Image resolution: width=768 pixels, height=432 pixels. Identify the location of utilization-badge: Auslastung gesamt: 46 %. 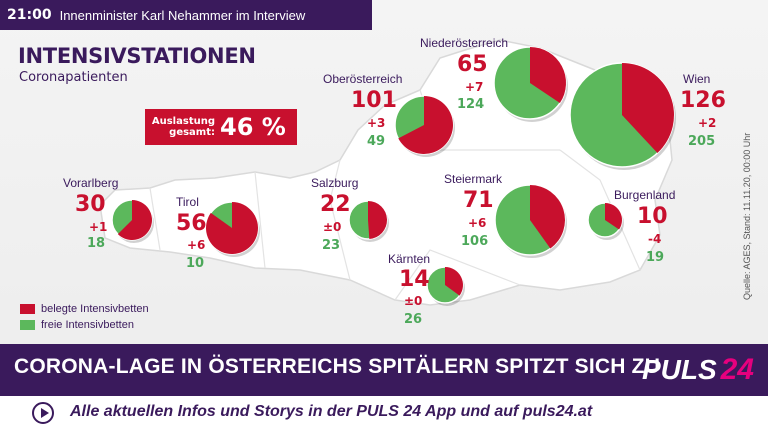
(221, 127).